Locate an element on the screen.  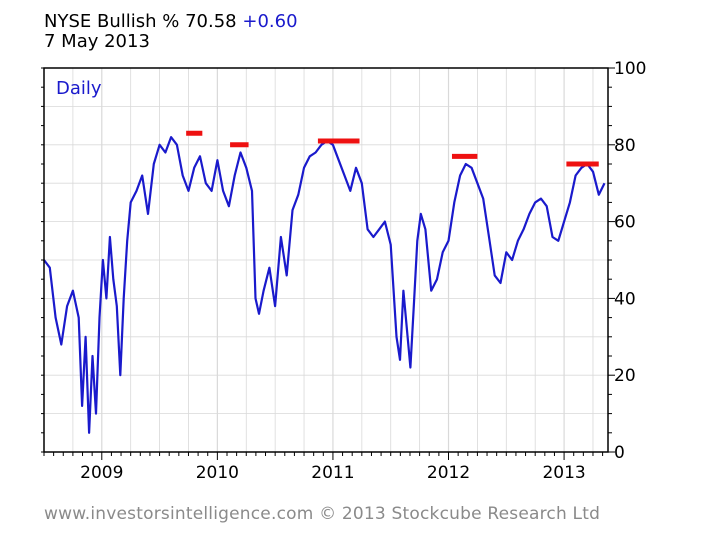
y-tick-label: 60 is located at coordinates (625, 223).